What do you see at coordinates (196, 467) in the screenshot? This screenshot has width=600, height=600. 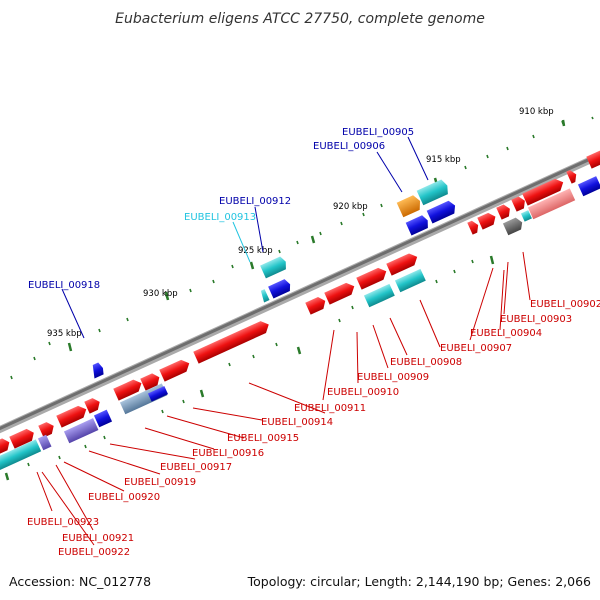 I see `gene-label: EUBELI_00917` at bounding box center [196, 467].